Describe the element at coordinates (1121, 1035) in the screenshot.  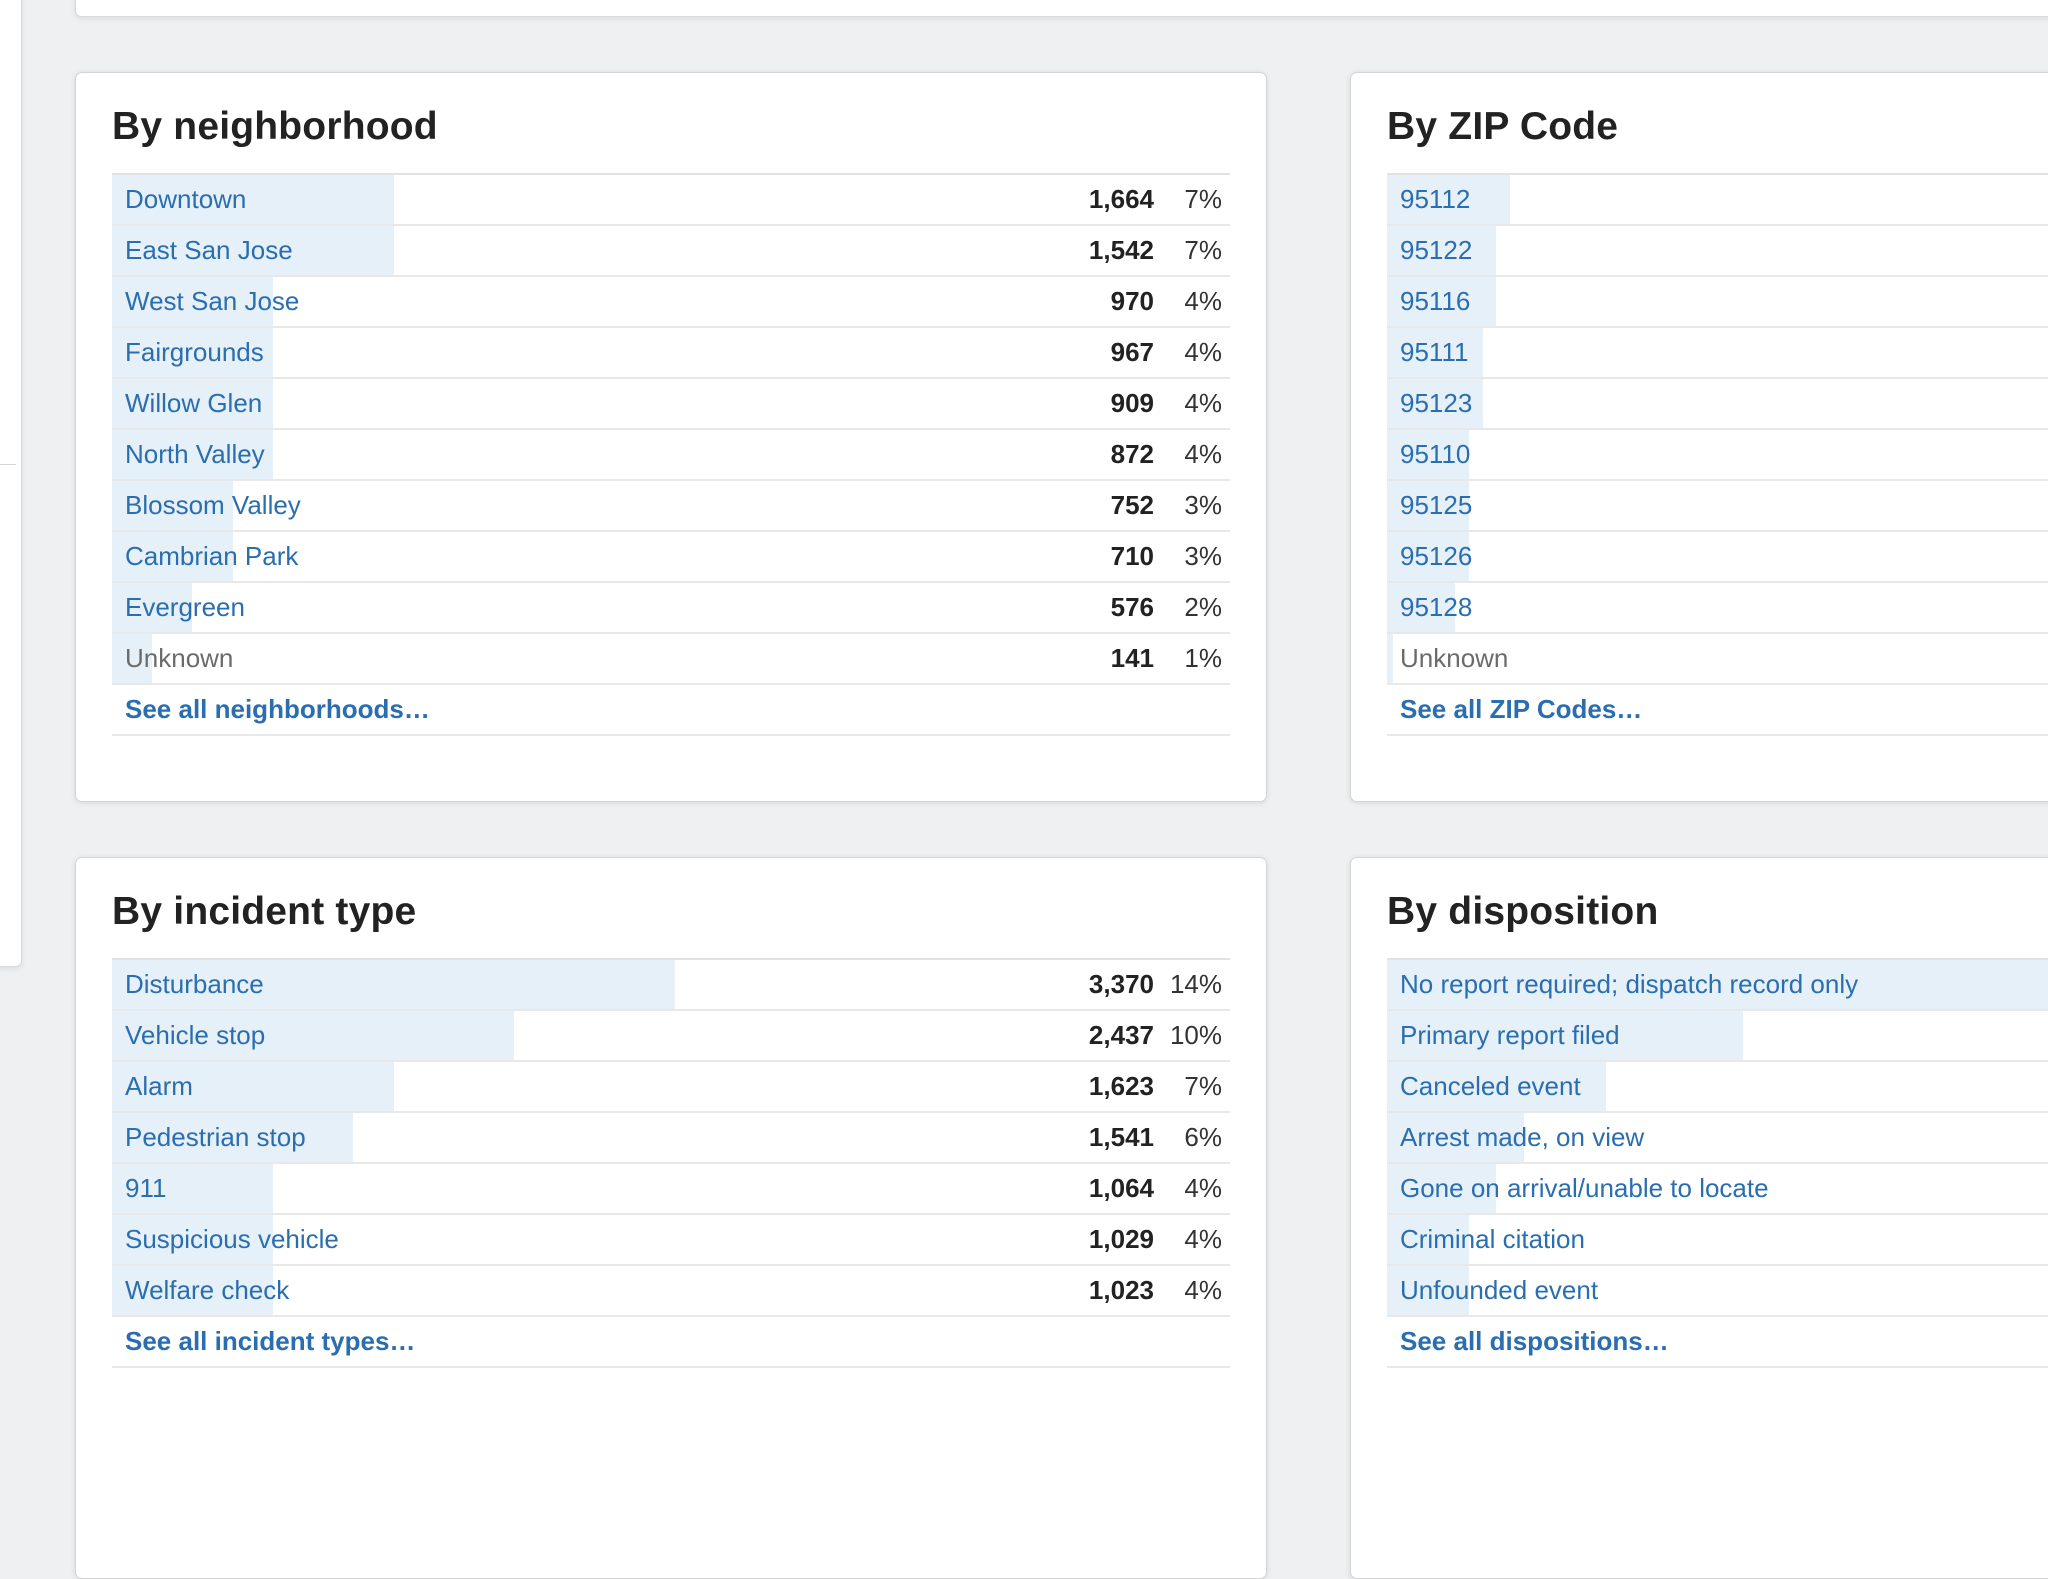
I see `stat-count: 2,437` at that location.